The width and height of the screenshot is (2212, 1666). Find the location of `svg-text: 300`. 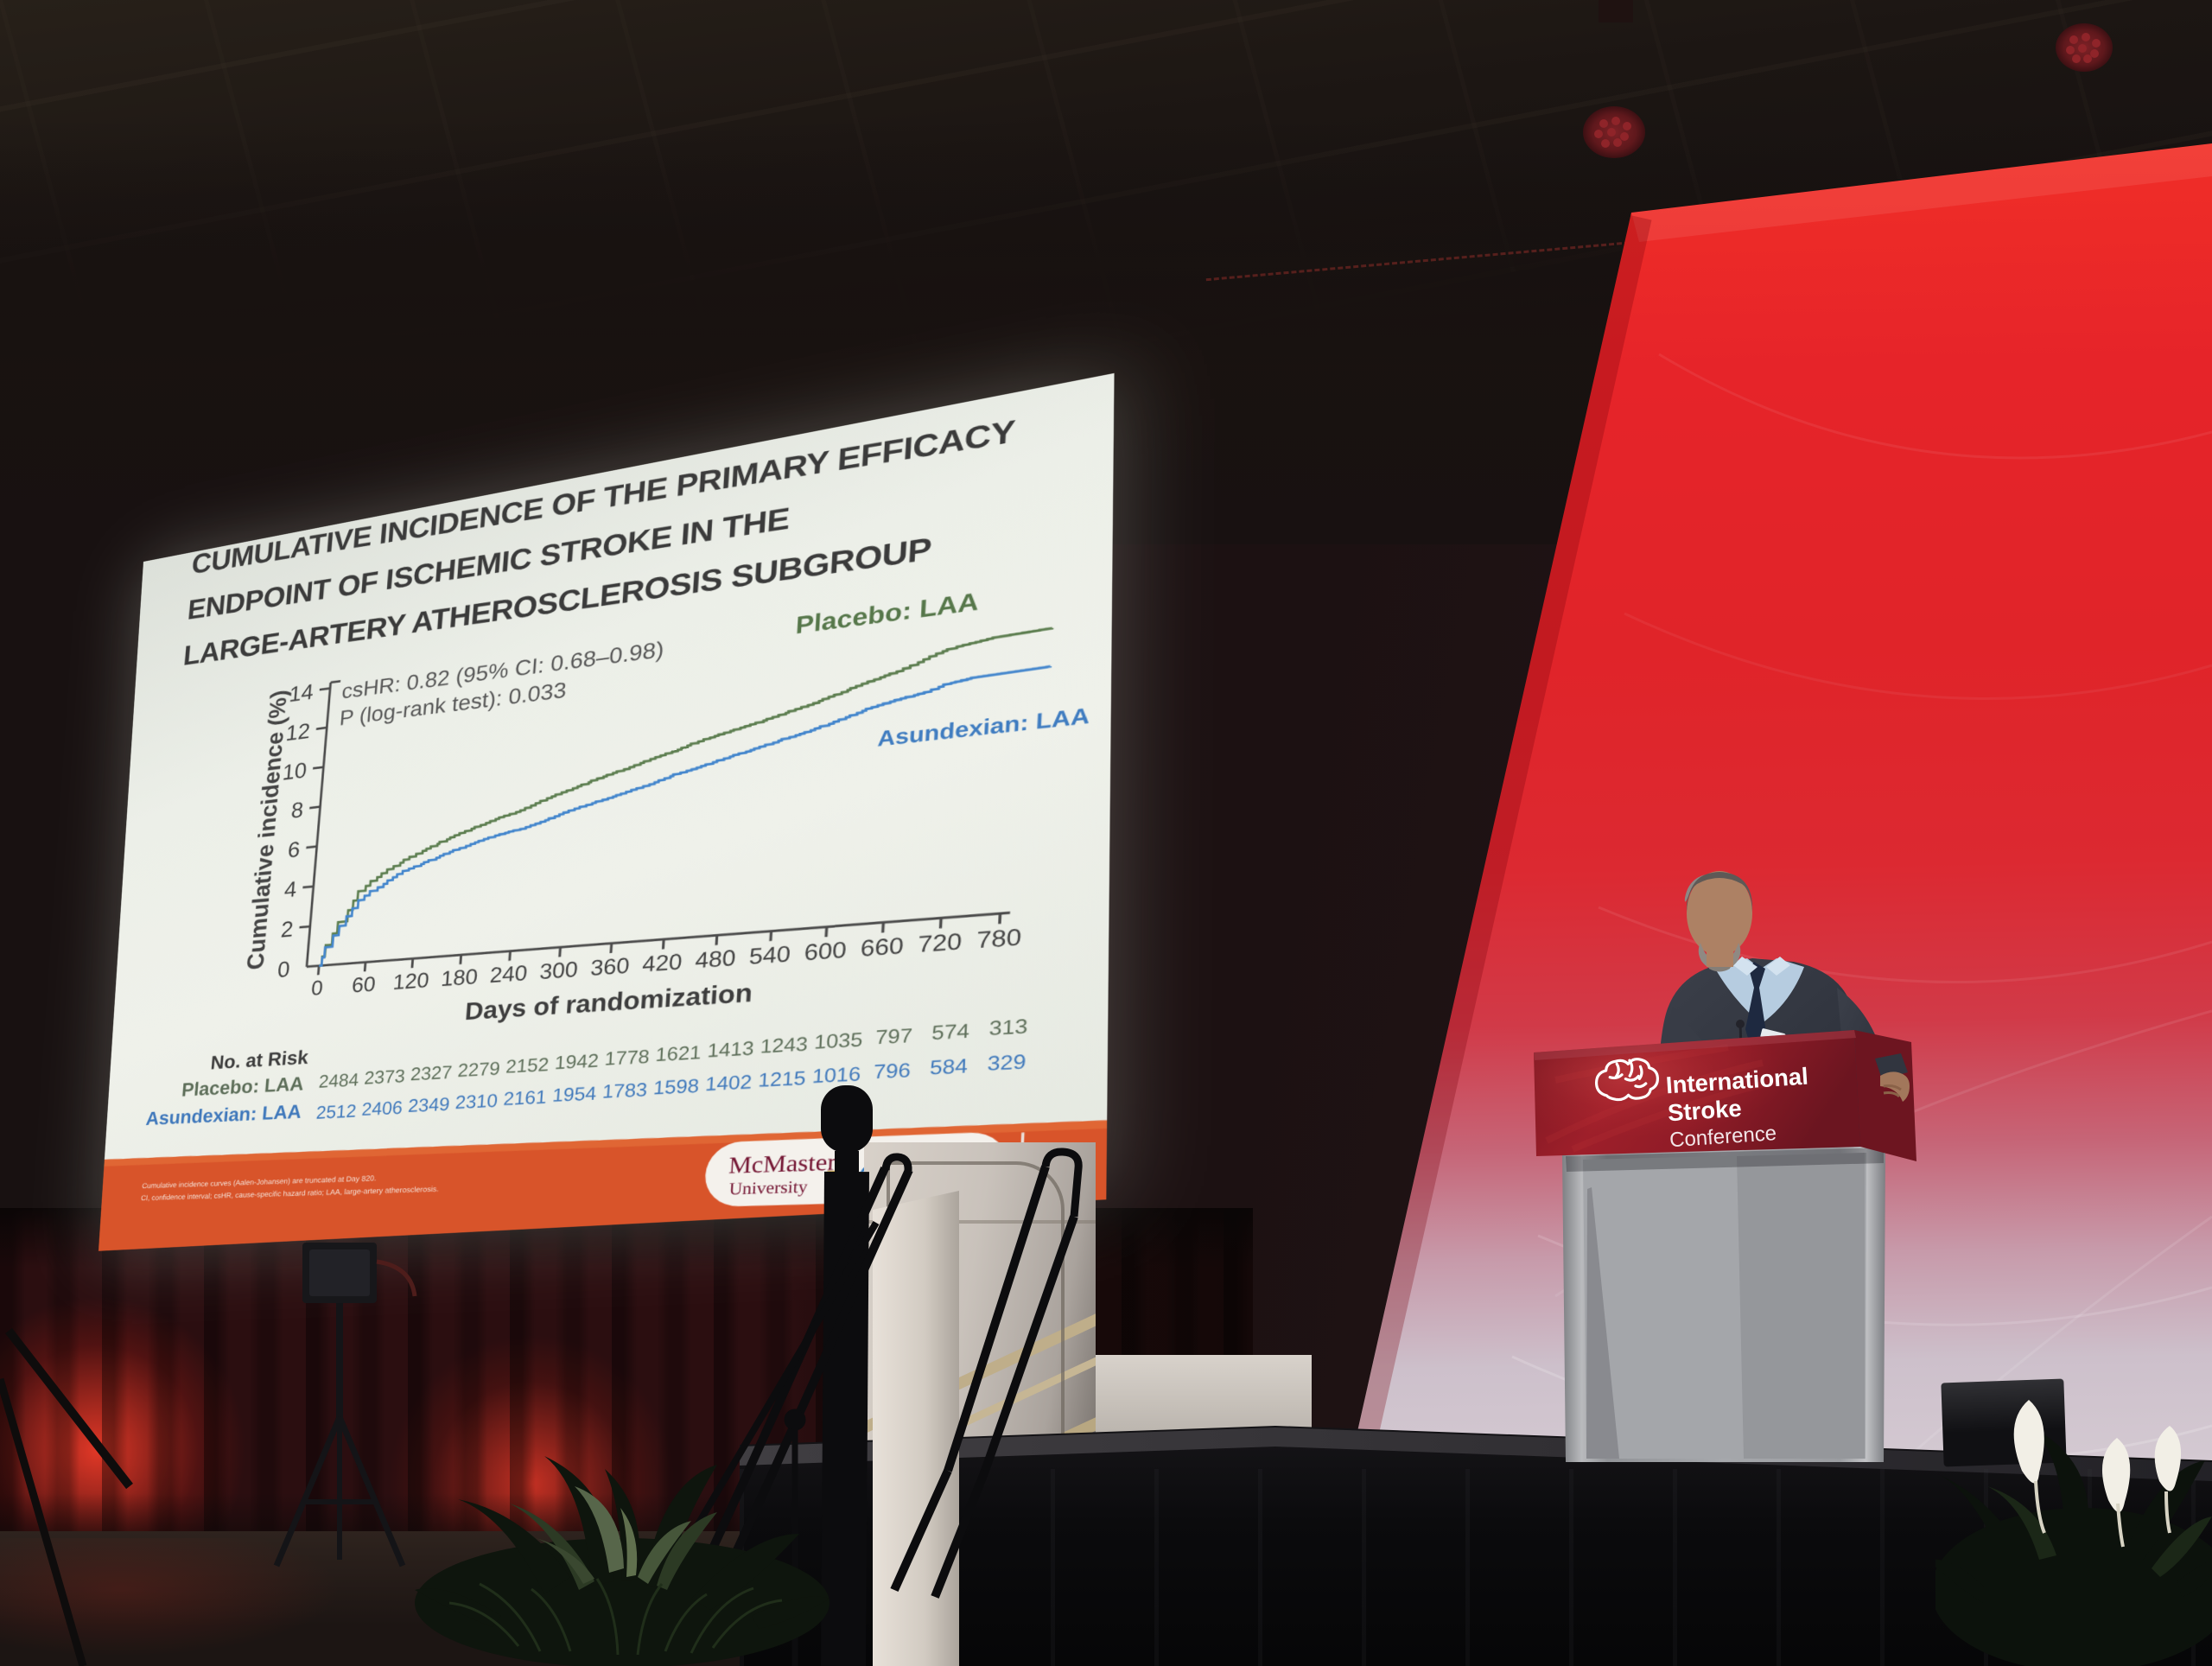

svg-text: 300 is located at coordinates (559, 971).